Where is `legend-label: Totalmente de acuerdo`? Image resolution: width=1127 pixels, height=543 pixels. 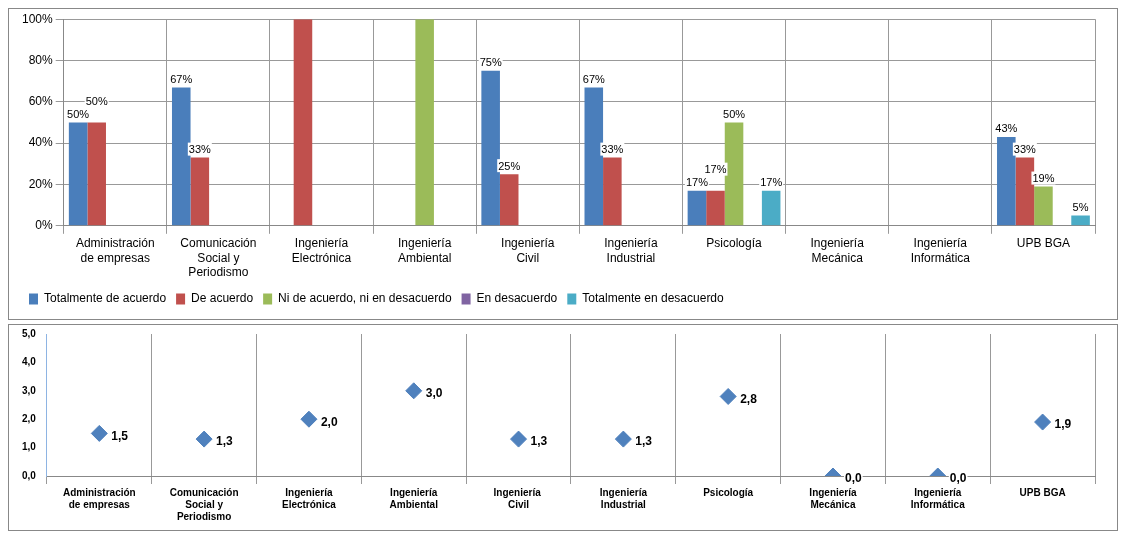
legend-label: Totalmente de acuerdo is located at coordinates (105, 298).